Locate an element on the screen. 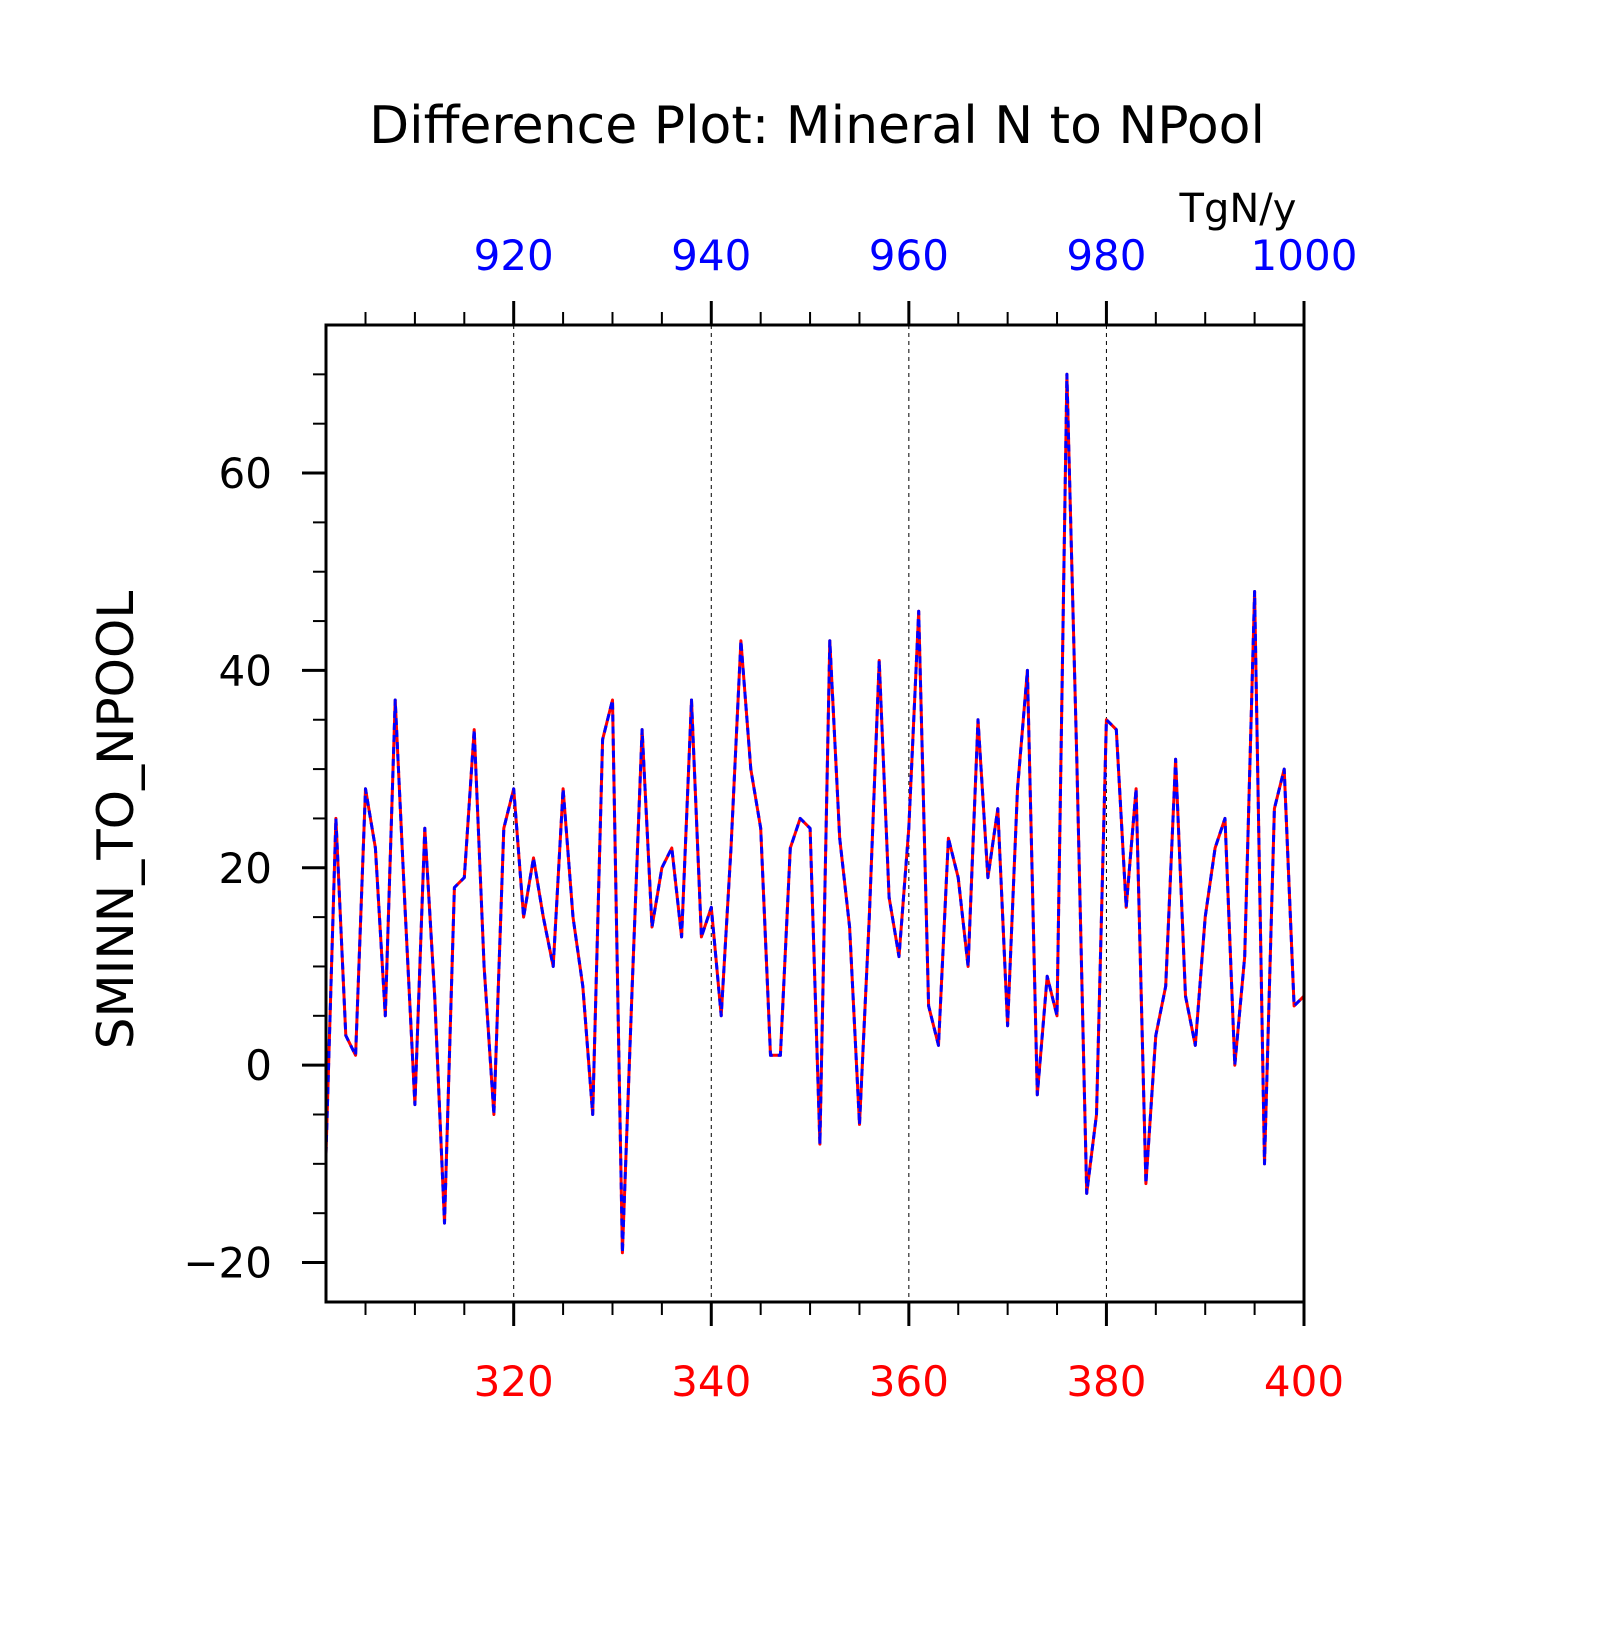 The height and width of the screenshot is (1625, 1620). y-tick-label: 0 is located at coordinates (258, 1065).